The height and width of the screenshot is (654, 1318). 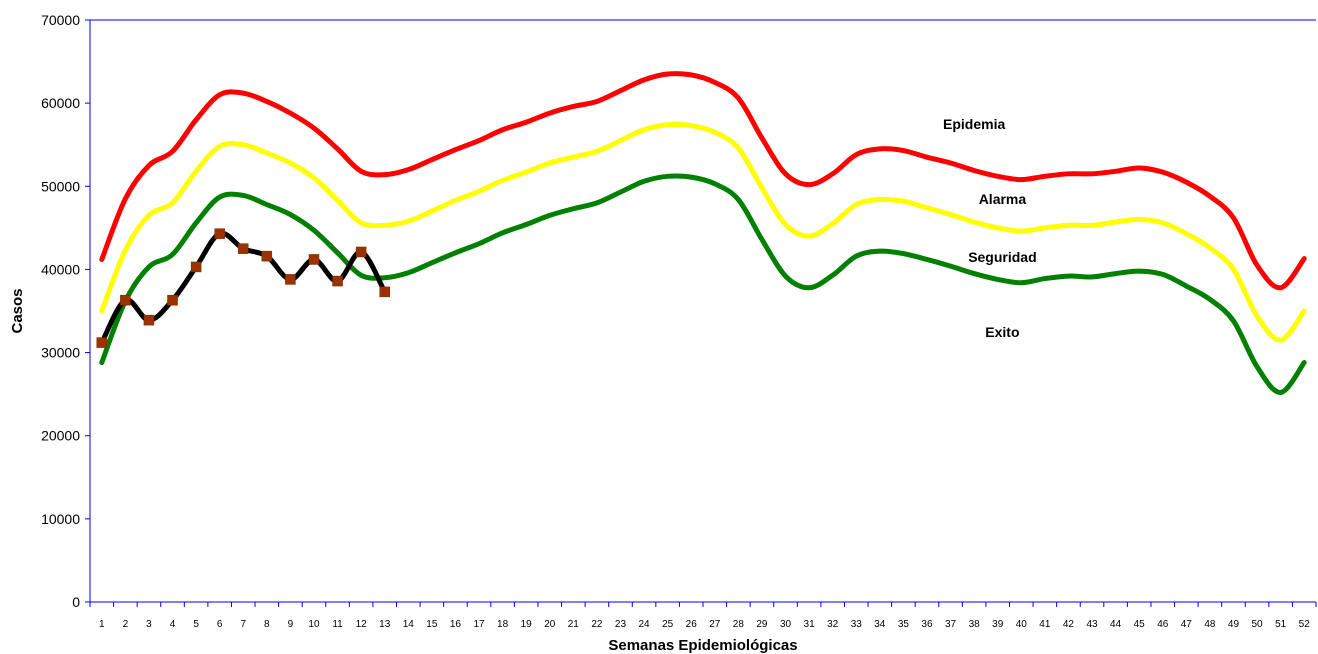 What do you see at coordinates (951, 624) in the screenshot?
I see `x-tick-label: 37` at bounding box center [951, 624].